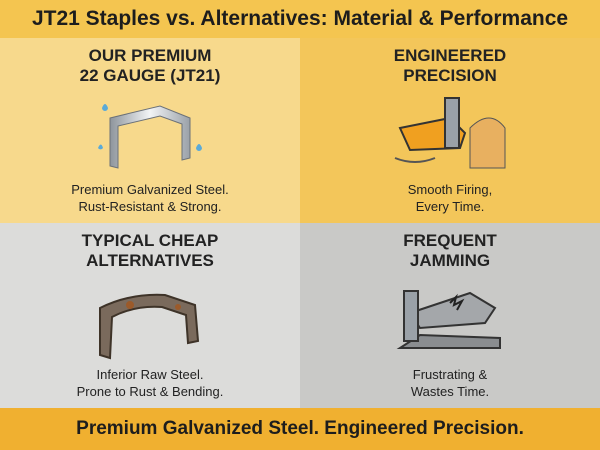 The height and width of the screenshot is (450, 600). I want to click on panel-title: OUR PREMIUM 22 GAUGE (JT21), so click(150, 66).